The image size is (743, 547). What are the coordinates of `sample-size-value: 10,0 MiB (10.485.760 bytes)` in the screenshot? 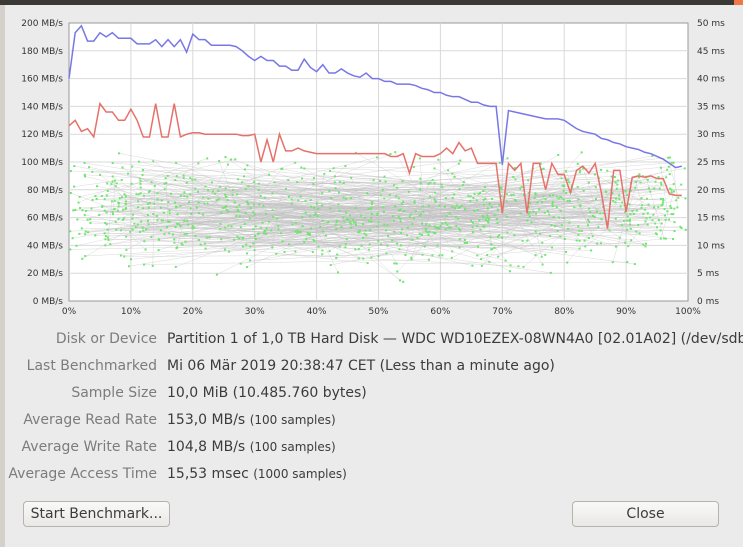 It's located at (267, 393).